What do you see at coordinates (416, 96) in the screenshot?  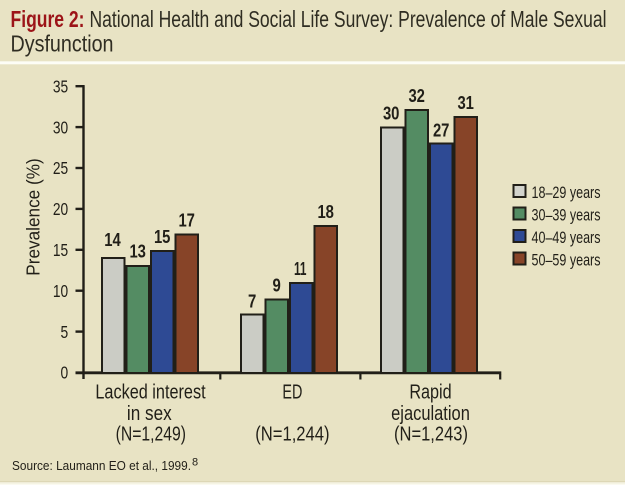 I see `svg-text: 32` at bounding box center [416, 96].